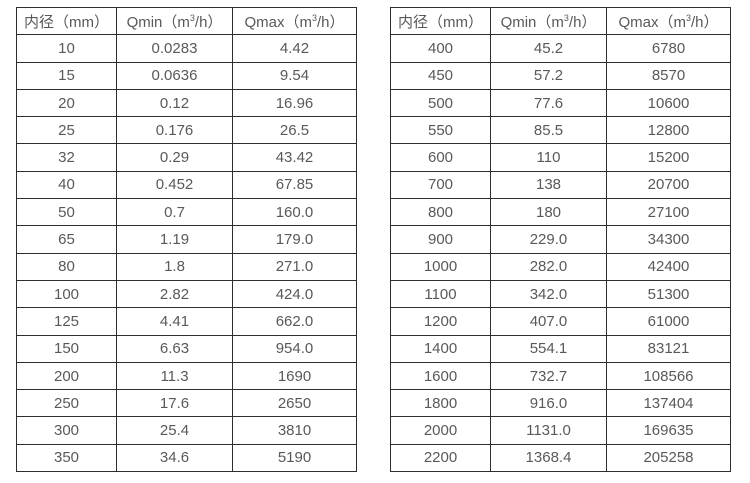 The width and height of the screenshot is (750, 483). What do you see at coordinates (66, 130) in the screenshot?
I see `table-cell: 25` at bounding box center [66, 130].